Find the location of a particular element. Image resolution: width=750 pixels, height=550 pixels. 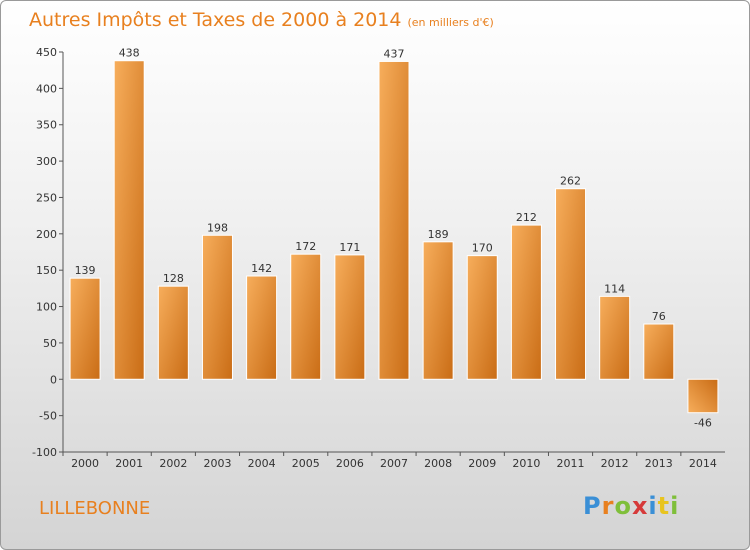

y-tick-label: -100 is located at coordinates (44, 452).